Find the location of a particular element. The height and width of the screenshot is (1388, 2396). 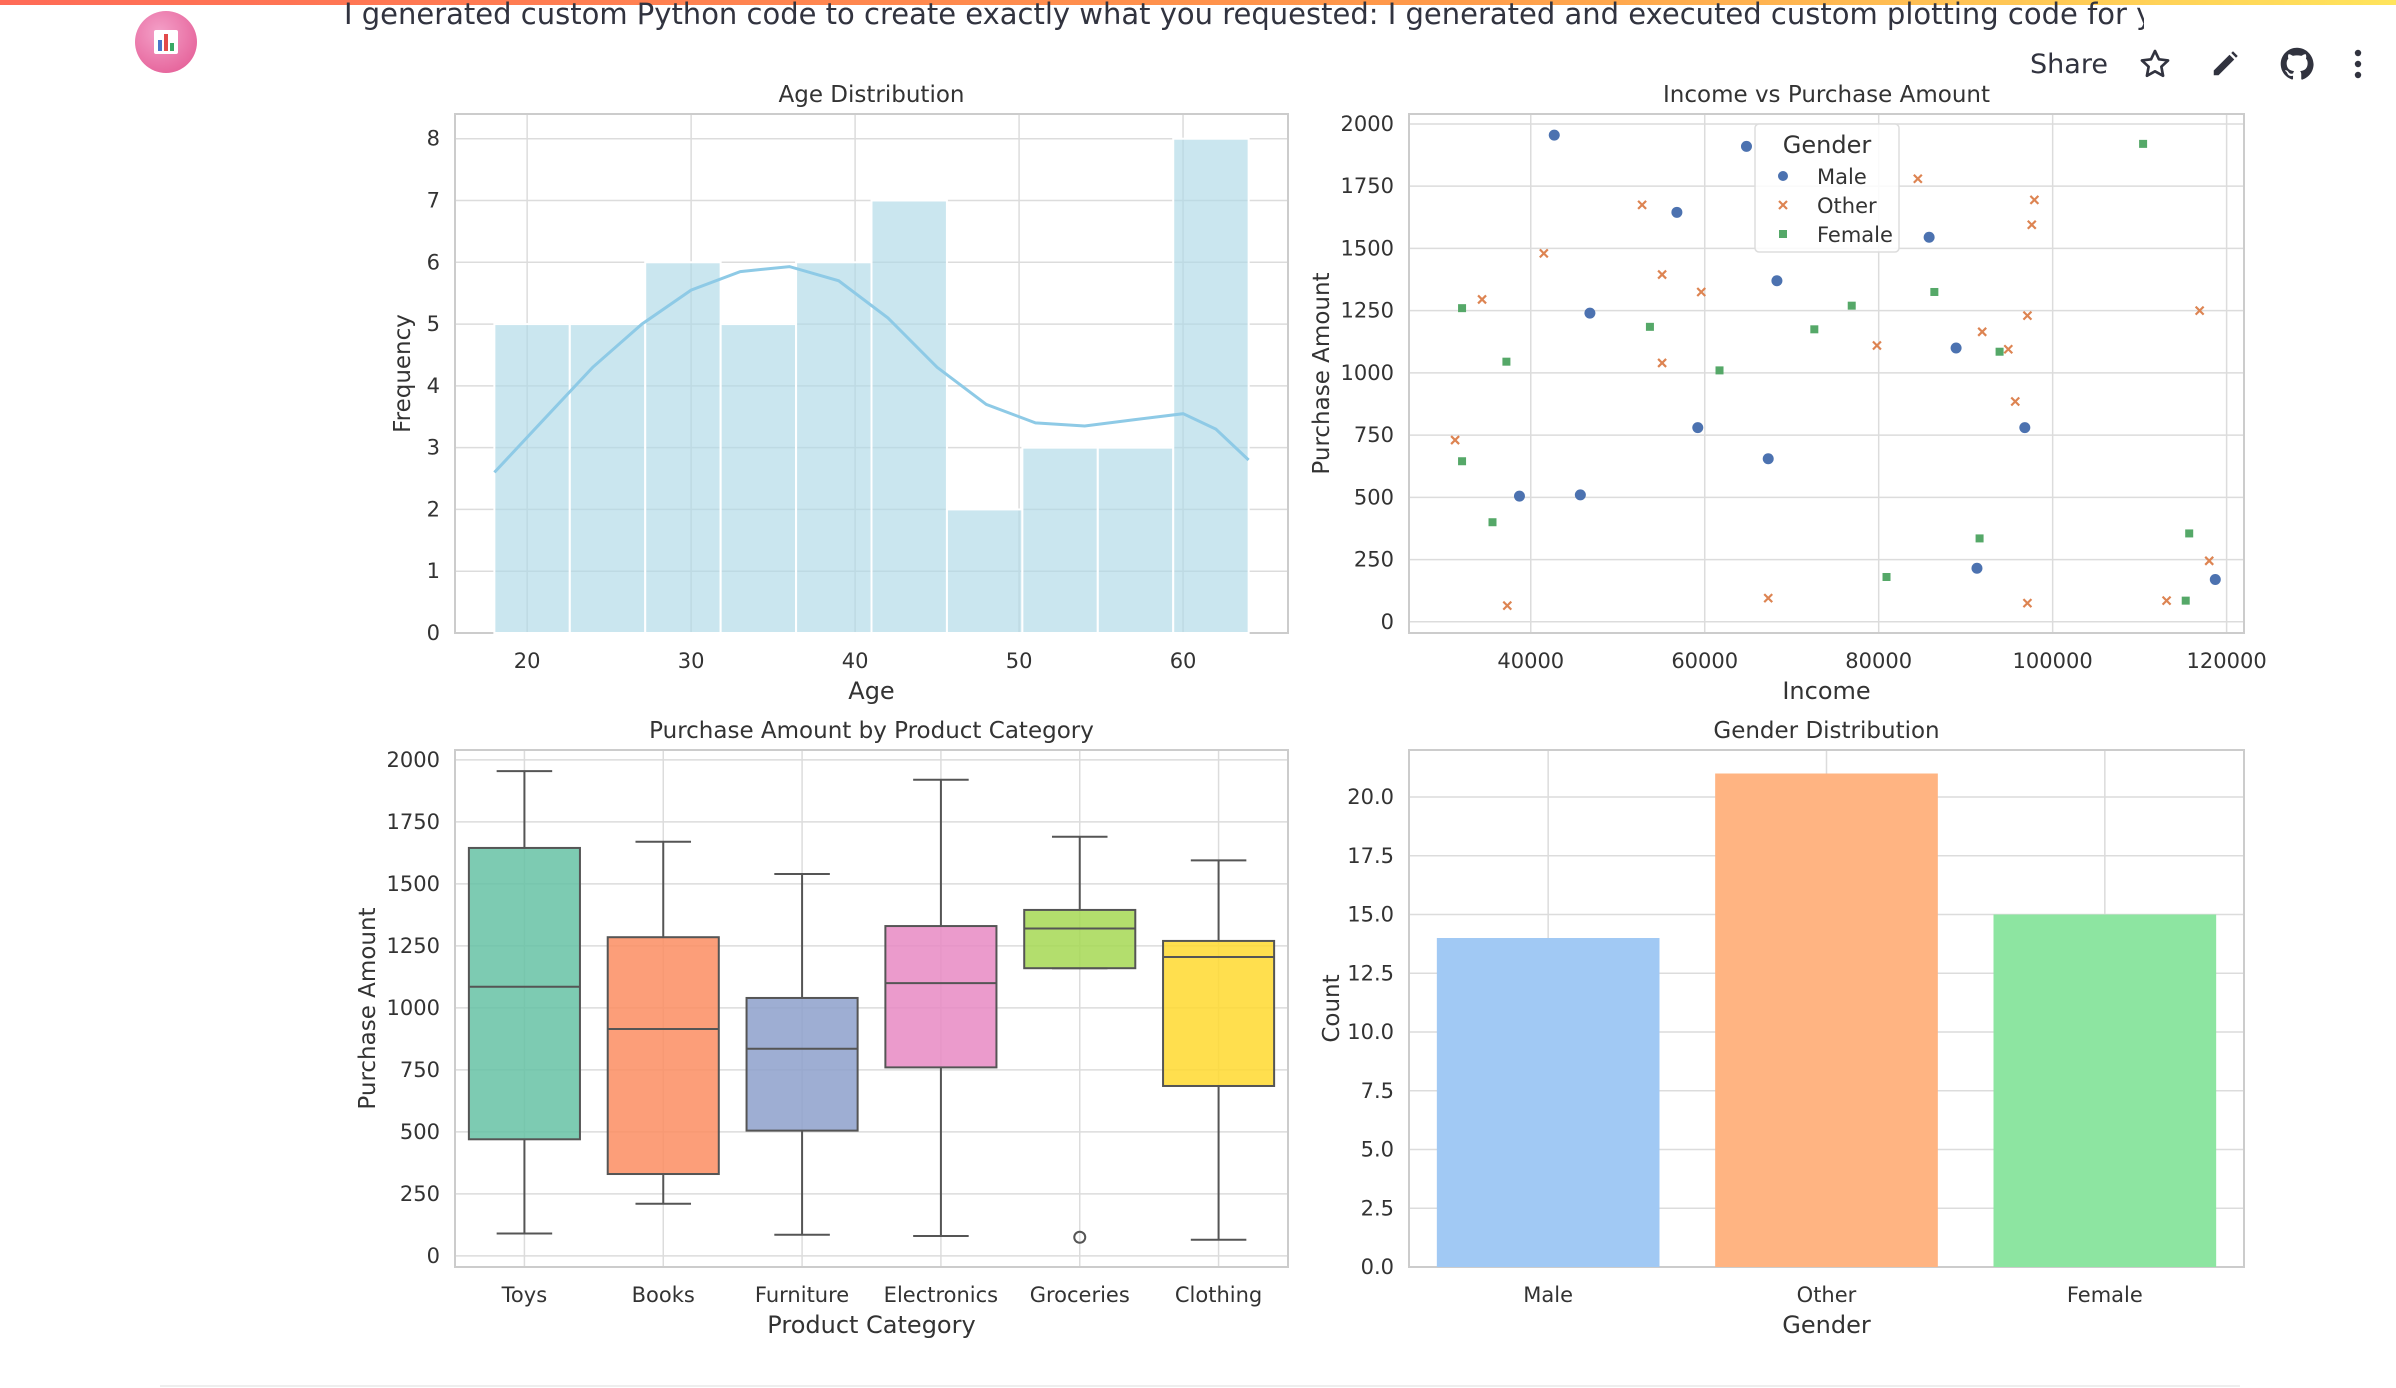

y-tick-label: 7 is located at coordinates (433, 201).